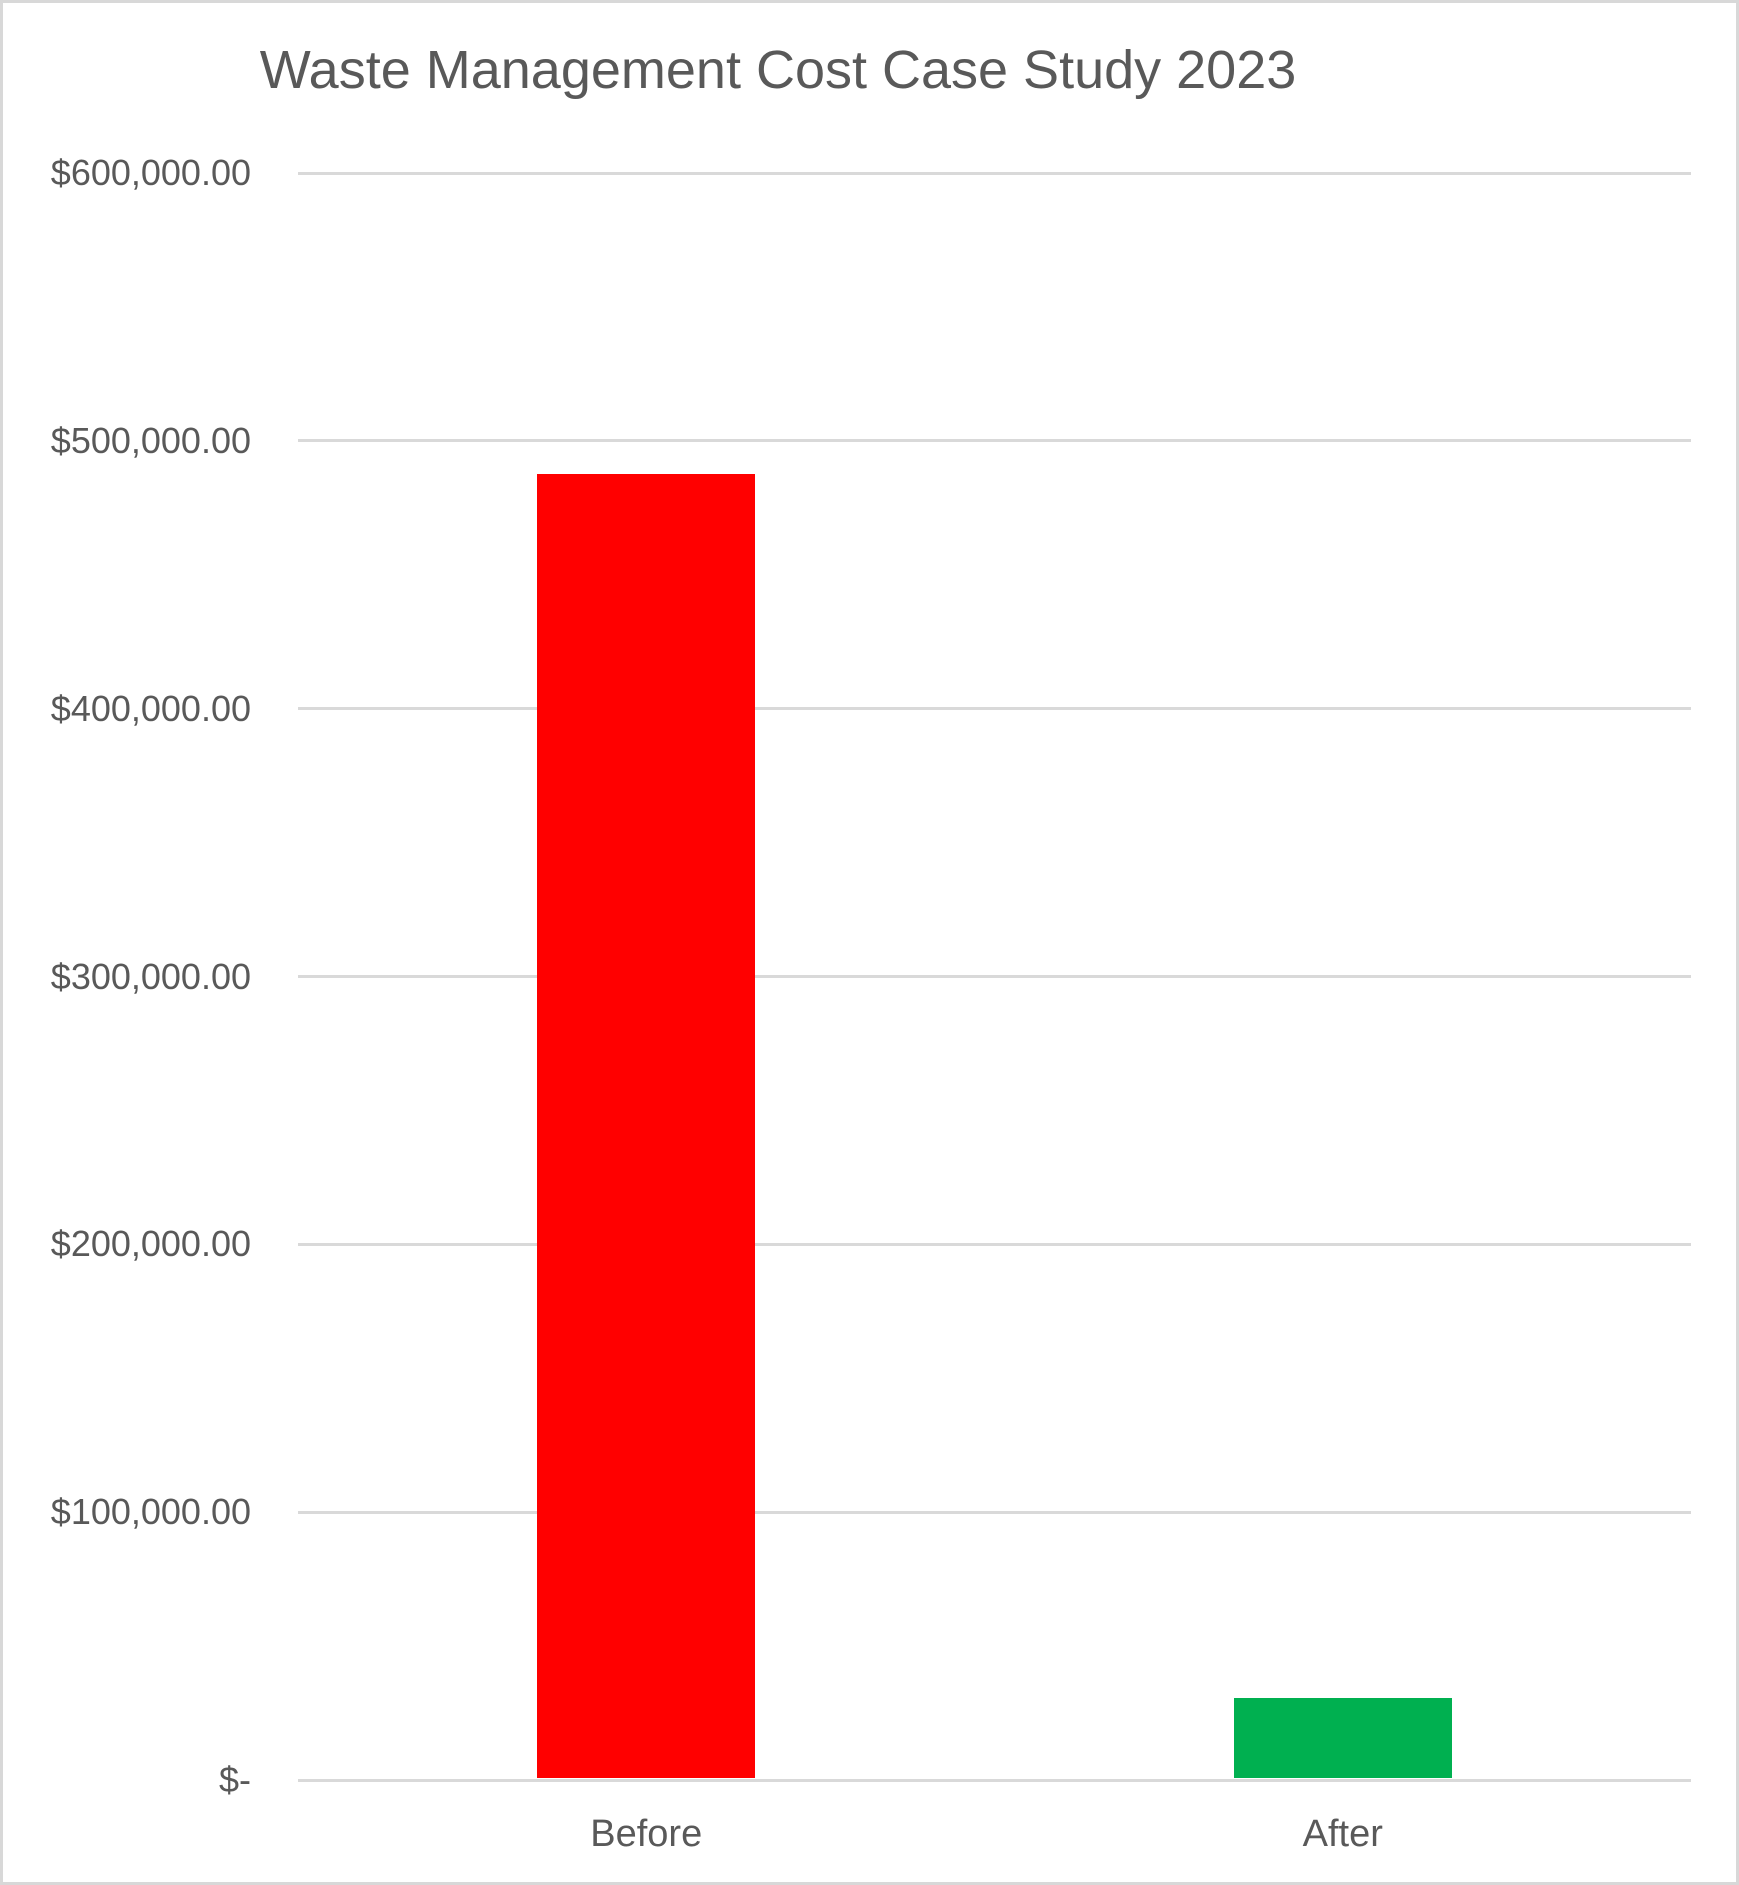 The height and width of the screenshot is (1885, 1739). What do you see at coordinates (646, 1125) in the screenshot?
I see `bar-before` at bounding box center [646, 1125].